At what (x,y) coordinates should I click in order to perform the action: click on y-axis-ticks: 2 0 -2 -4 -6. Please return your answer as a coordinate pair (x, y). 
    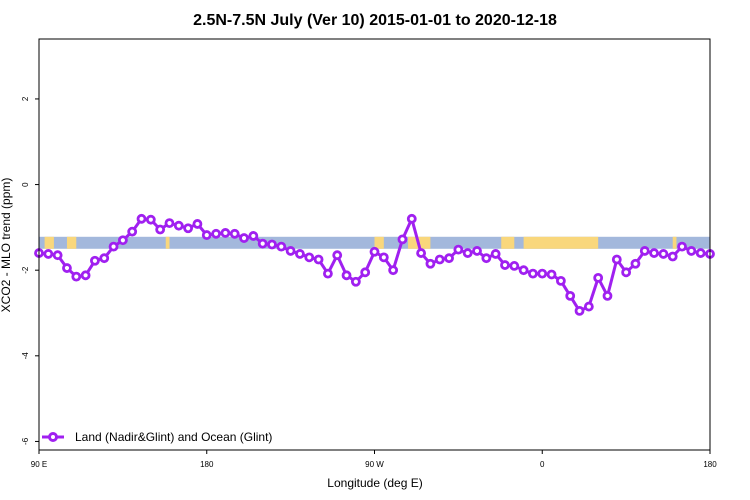
    Looking at the image, I should click on (30, 270).